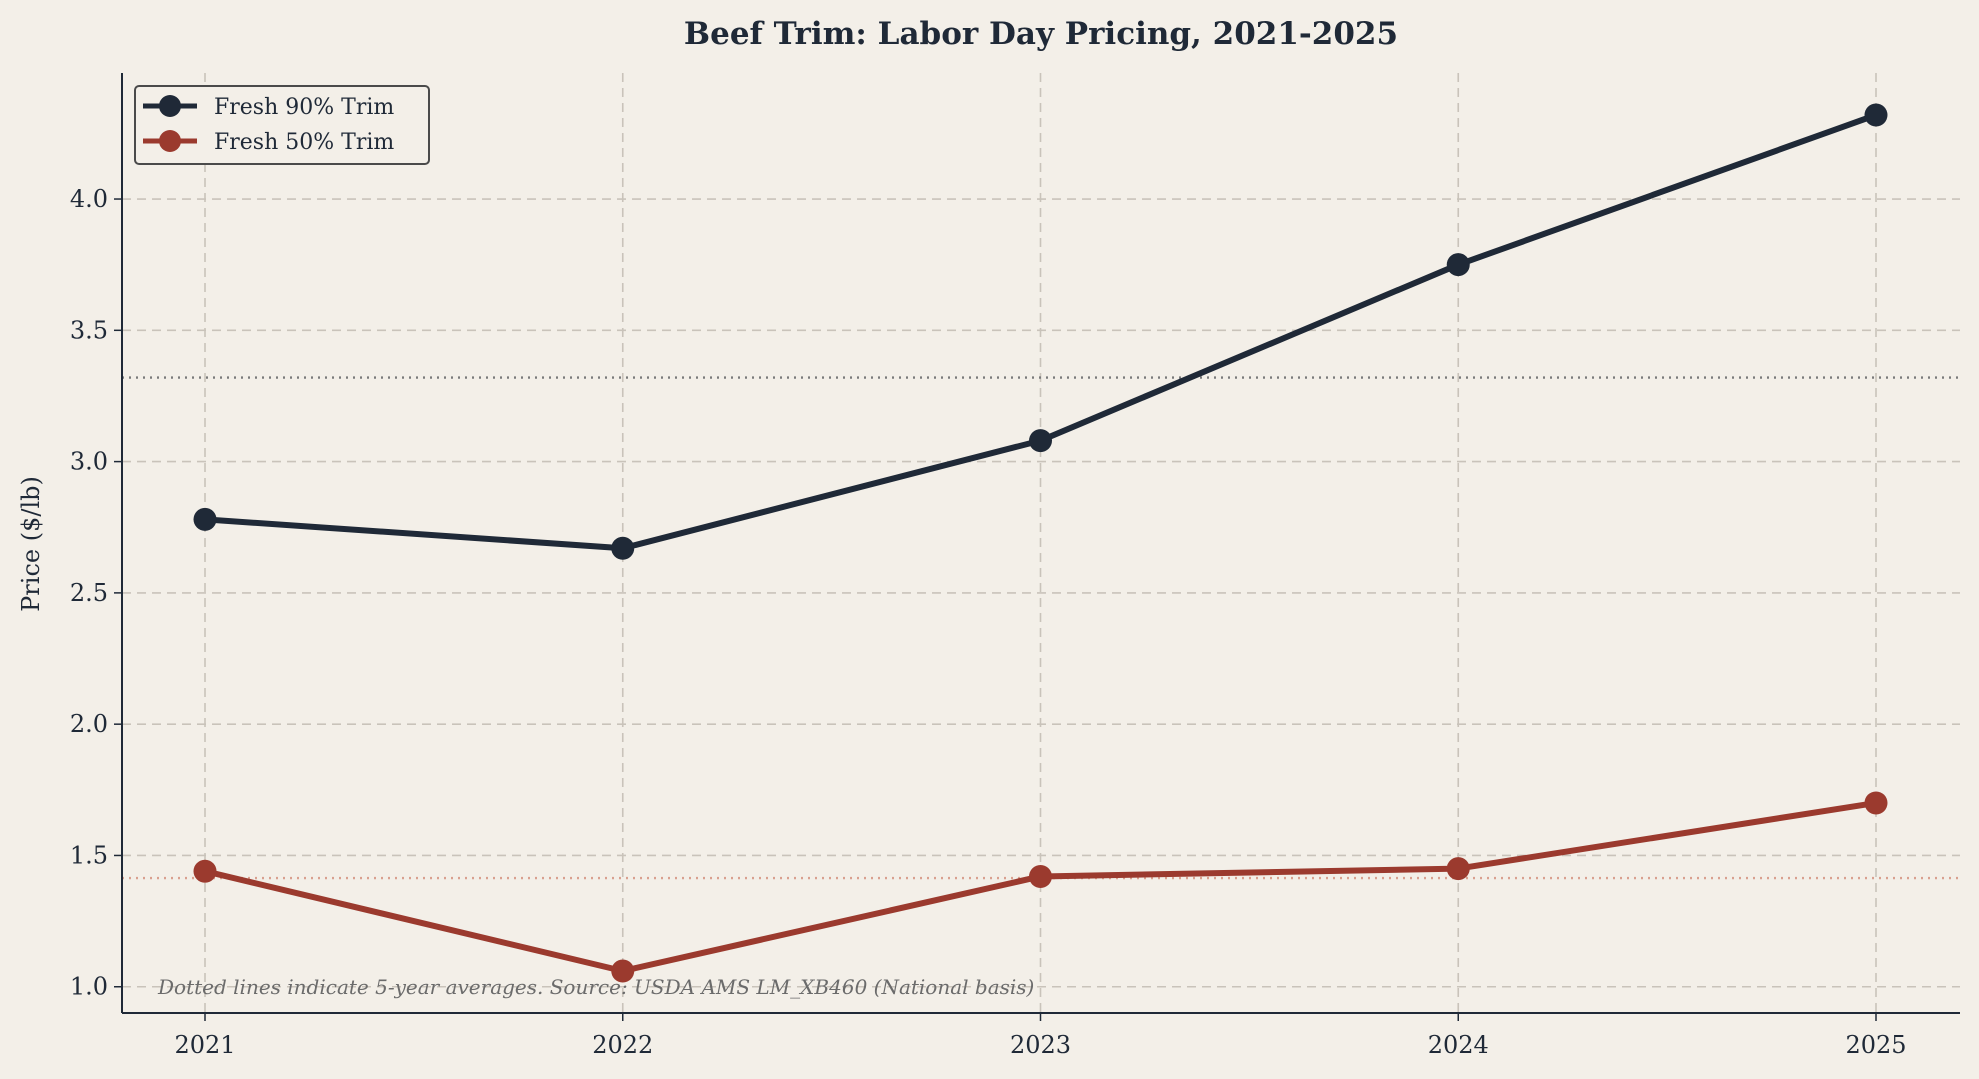 This screenshot has width=1979, height=1079. I want to click on x-tick-label-2: 2023, so click(1040, 1045).